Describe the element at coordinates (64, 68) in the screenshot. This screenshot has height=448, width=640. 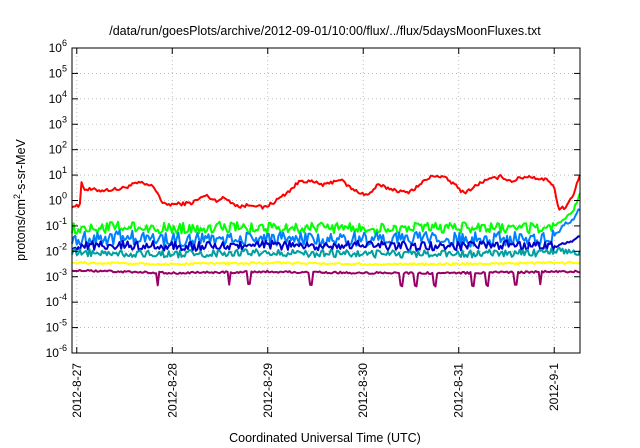
I see `y-tick-exponent: 5` at that location.